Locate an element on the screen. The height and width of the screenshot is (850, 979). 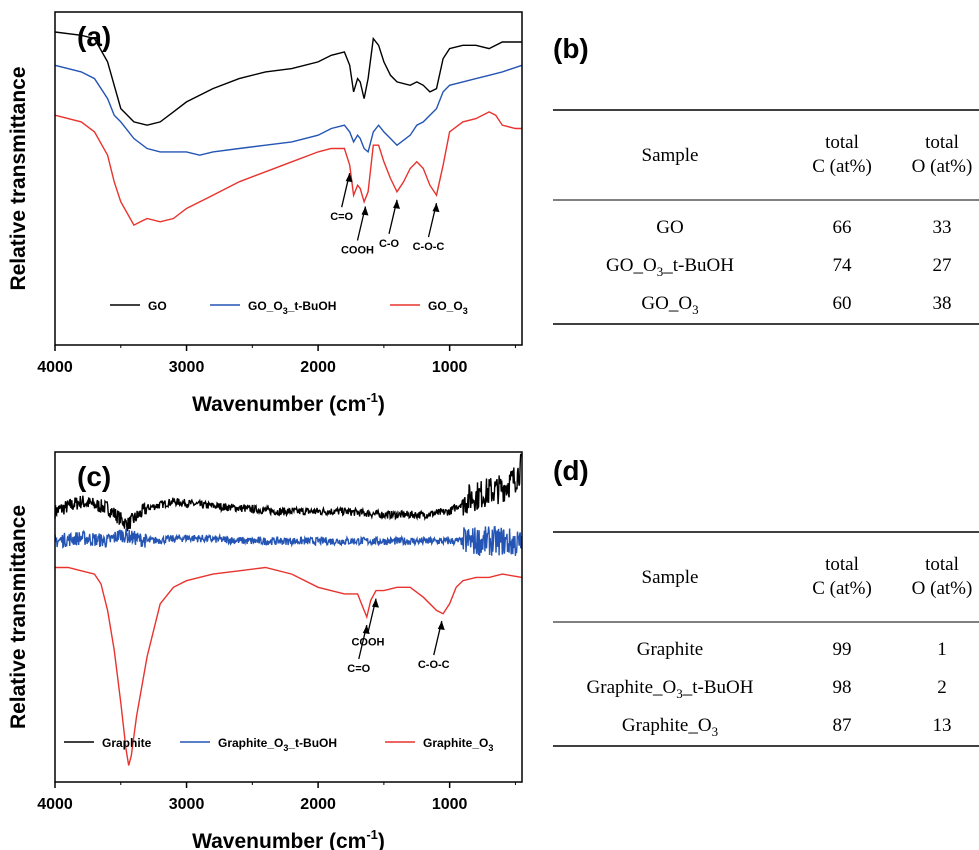
legend-label: GO_O3 is located at coordinates (448, 307).